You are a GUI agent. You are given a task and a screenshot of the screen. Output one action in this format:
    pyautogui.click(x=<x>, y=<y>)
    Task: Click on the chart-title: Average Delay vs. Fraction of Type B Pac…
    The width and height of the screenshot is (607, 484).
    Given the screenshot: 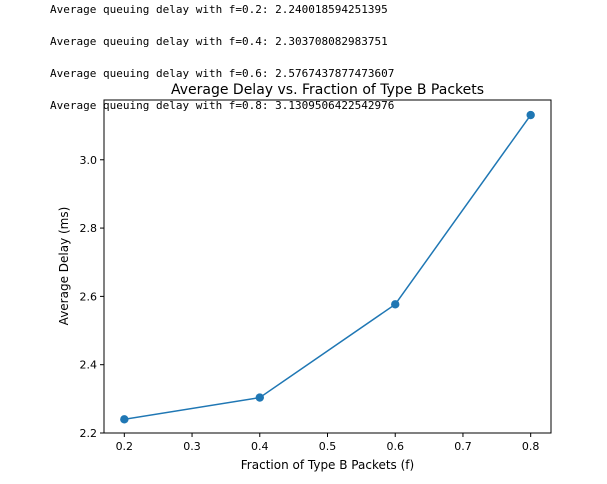 What is the action you would take?
    pyautogui.click(x=327, y=90)
    